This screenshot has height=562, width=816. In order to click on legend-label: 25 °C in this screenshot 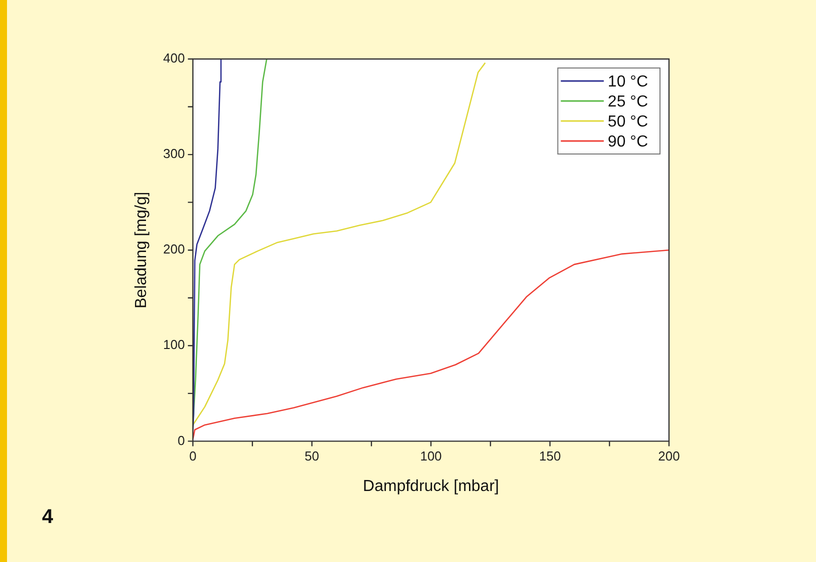, I will do `click(628, 101)`.